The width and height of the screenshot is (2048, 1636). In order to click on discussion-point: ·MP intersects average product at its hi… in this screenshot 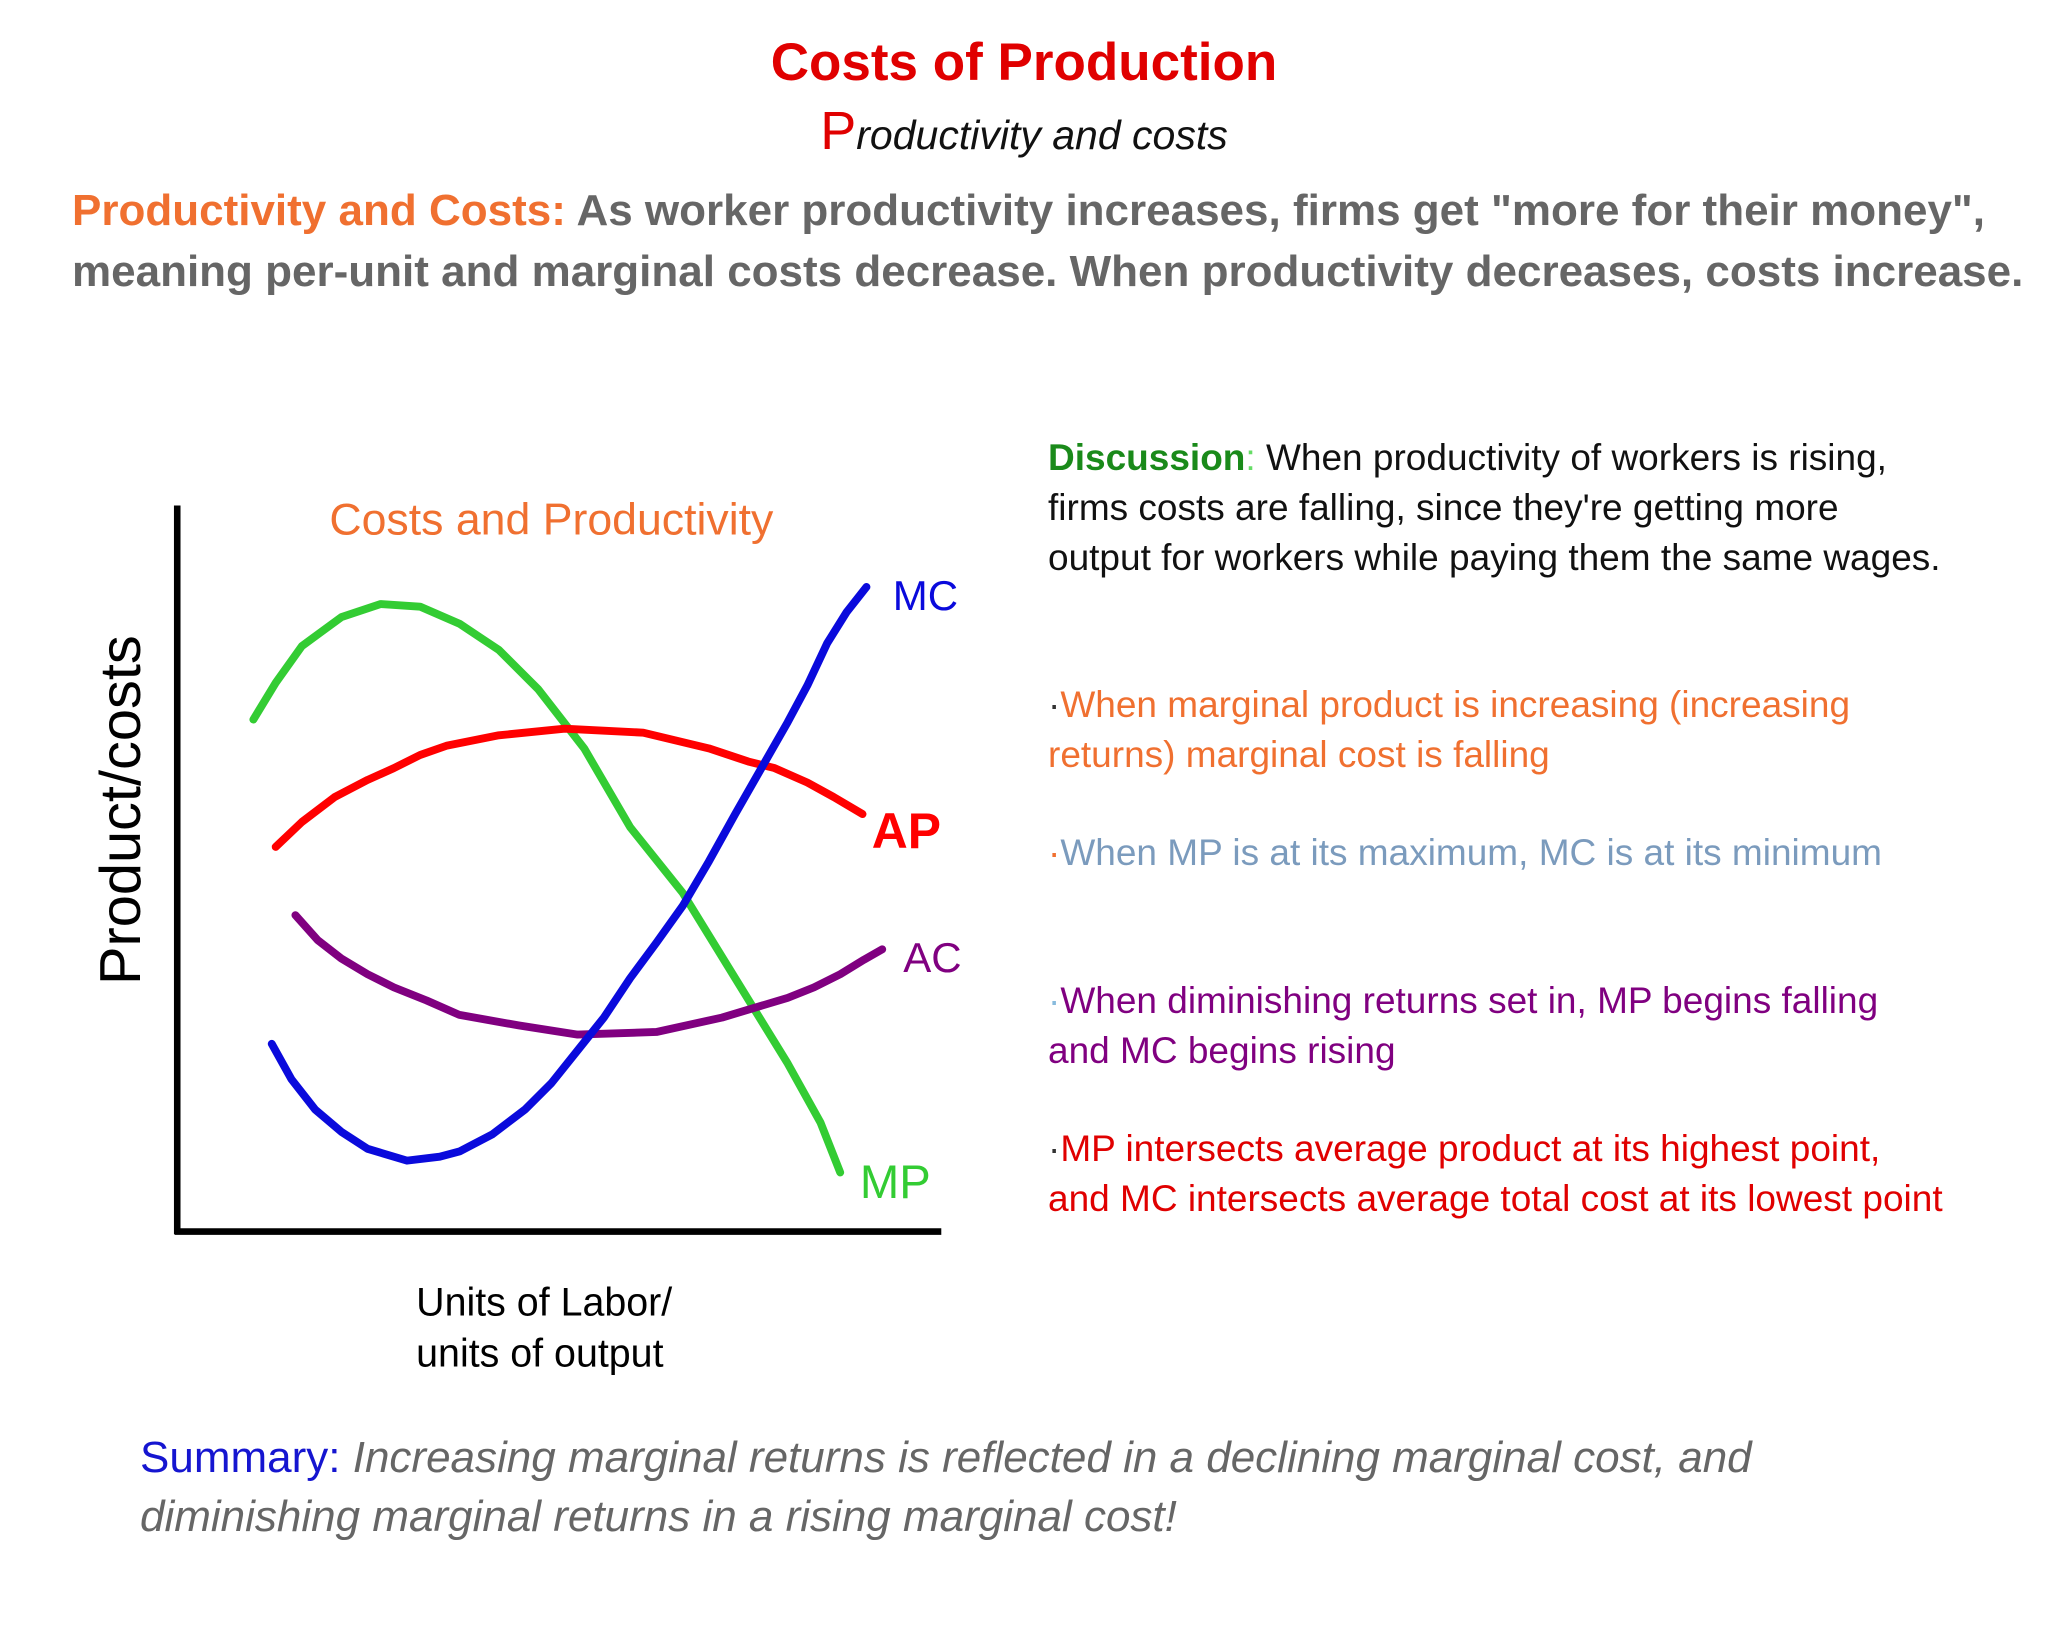, I will do `click(1498, 1174)`.